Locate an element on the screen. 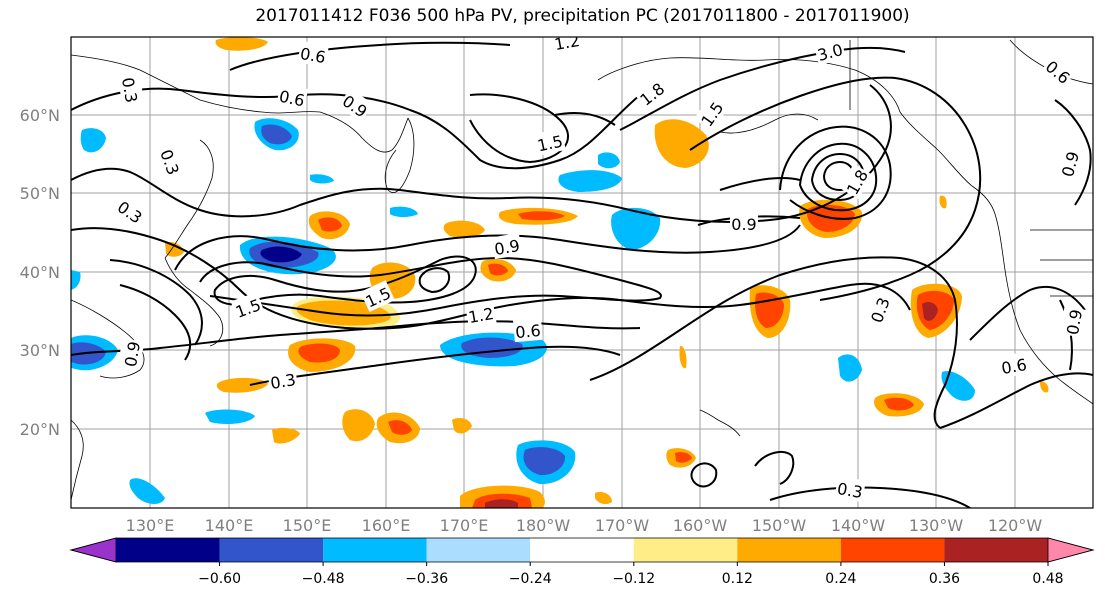 The height and width of the screenshot is (601, 1105). latitude-tick-labels: 60°N 50°N 40°N 30°N 20°N is located at coordinates (40, 272).